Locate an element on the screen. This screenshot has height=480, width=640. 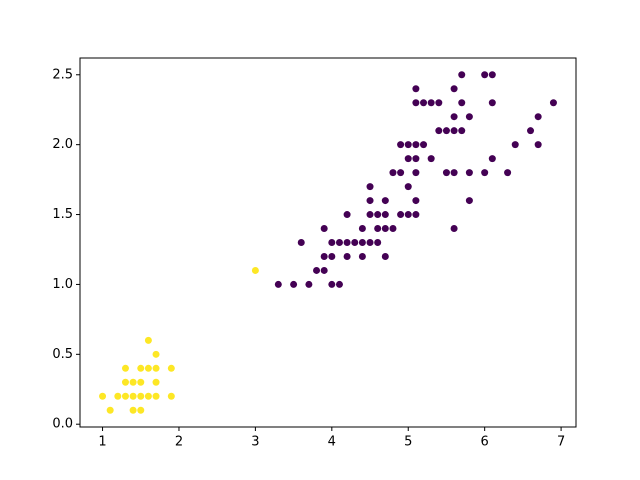
x-tick-label: 2 is located at coordinates (179, 442).